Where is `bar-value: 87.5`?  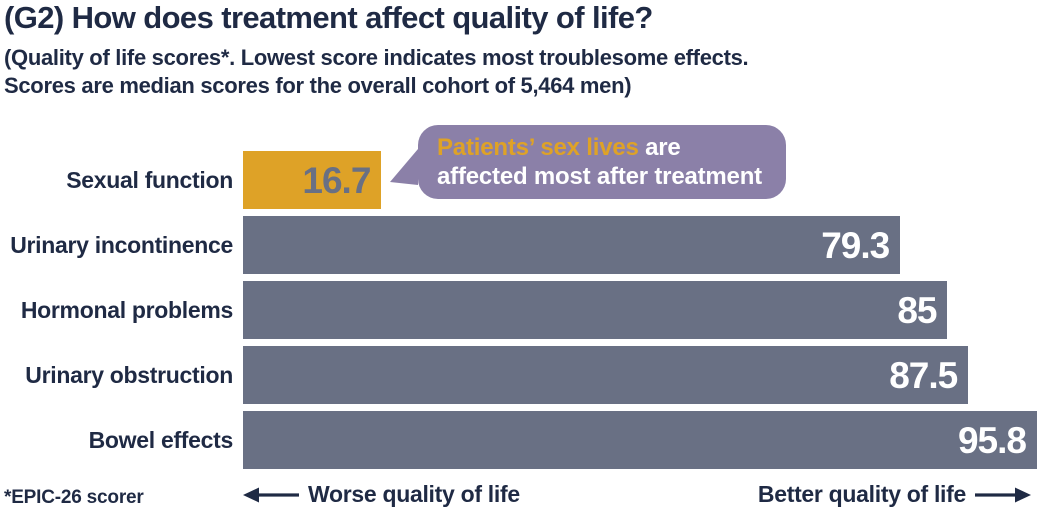
bar-value: 87.5 is located at coordinates (923, 375).